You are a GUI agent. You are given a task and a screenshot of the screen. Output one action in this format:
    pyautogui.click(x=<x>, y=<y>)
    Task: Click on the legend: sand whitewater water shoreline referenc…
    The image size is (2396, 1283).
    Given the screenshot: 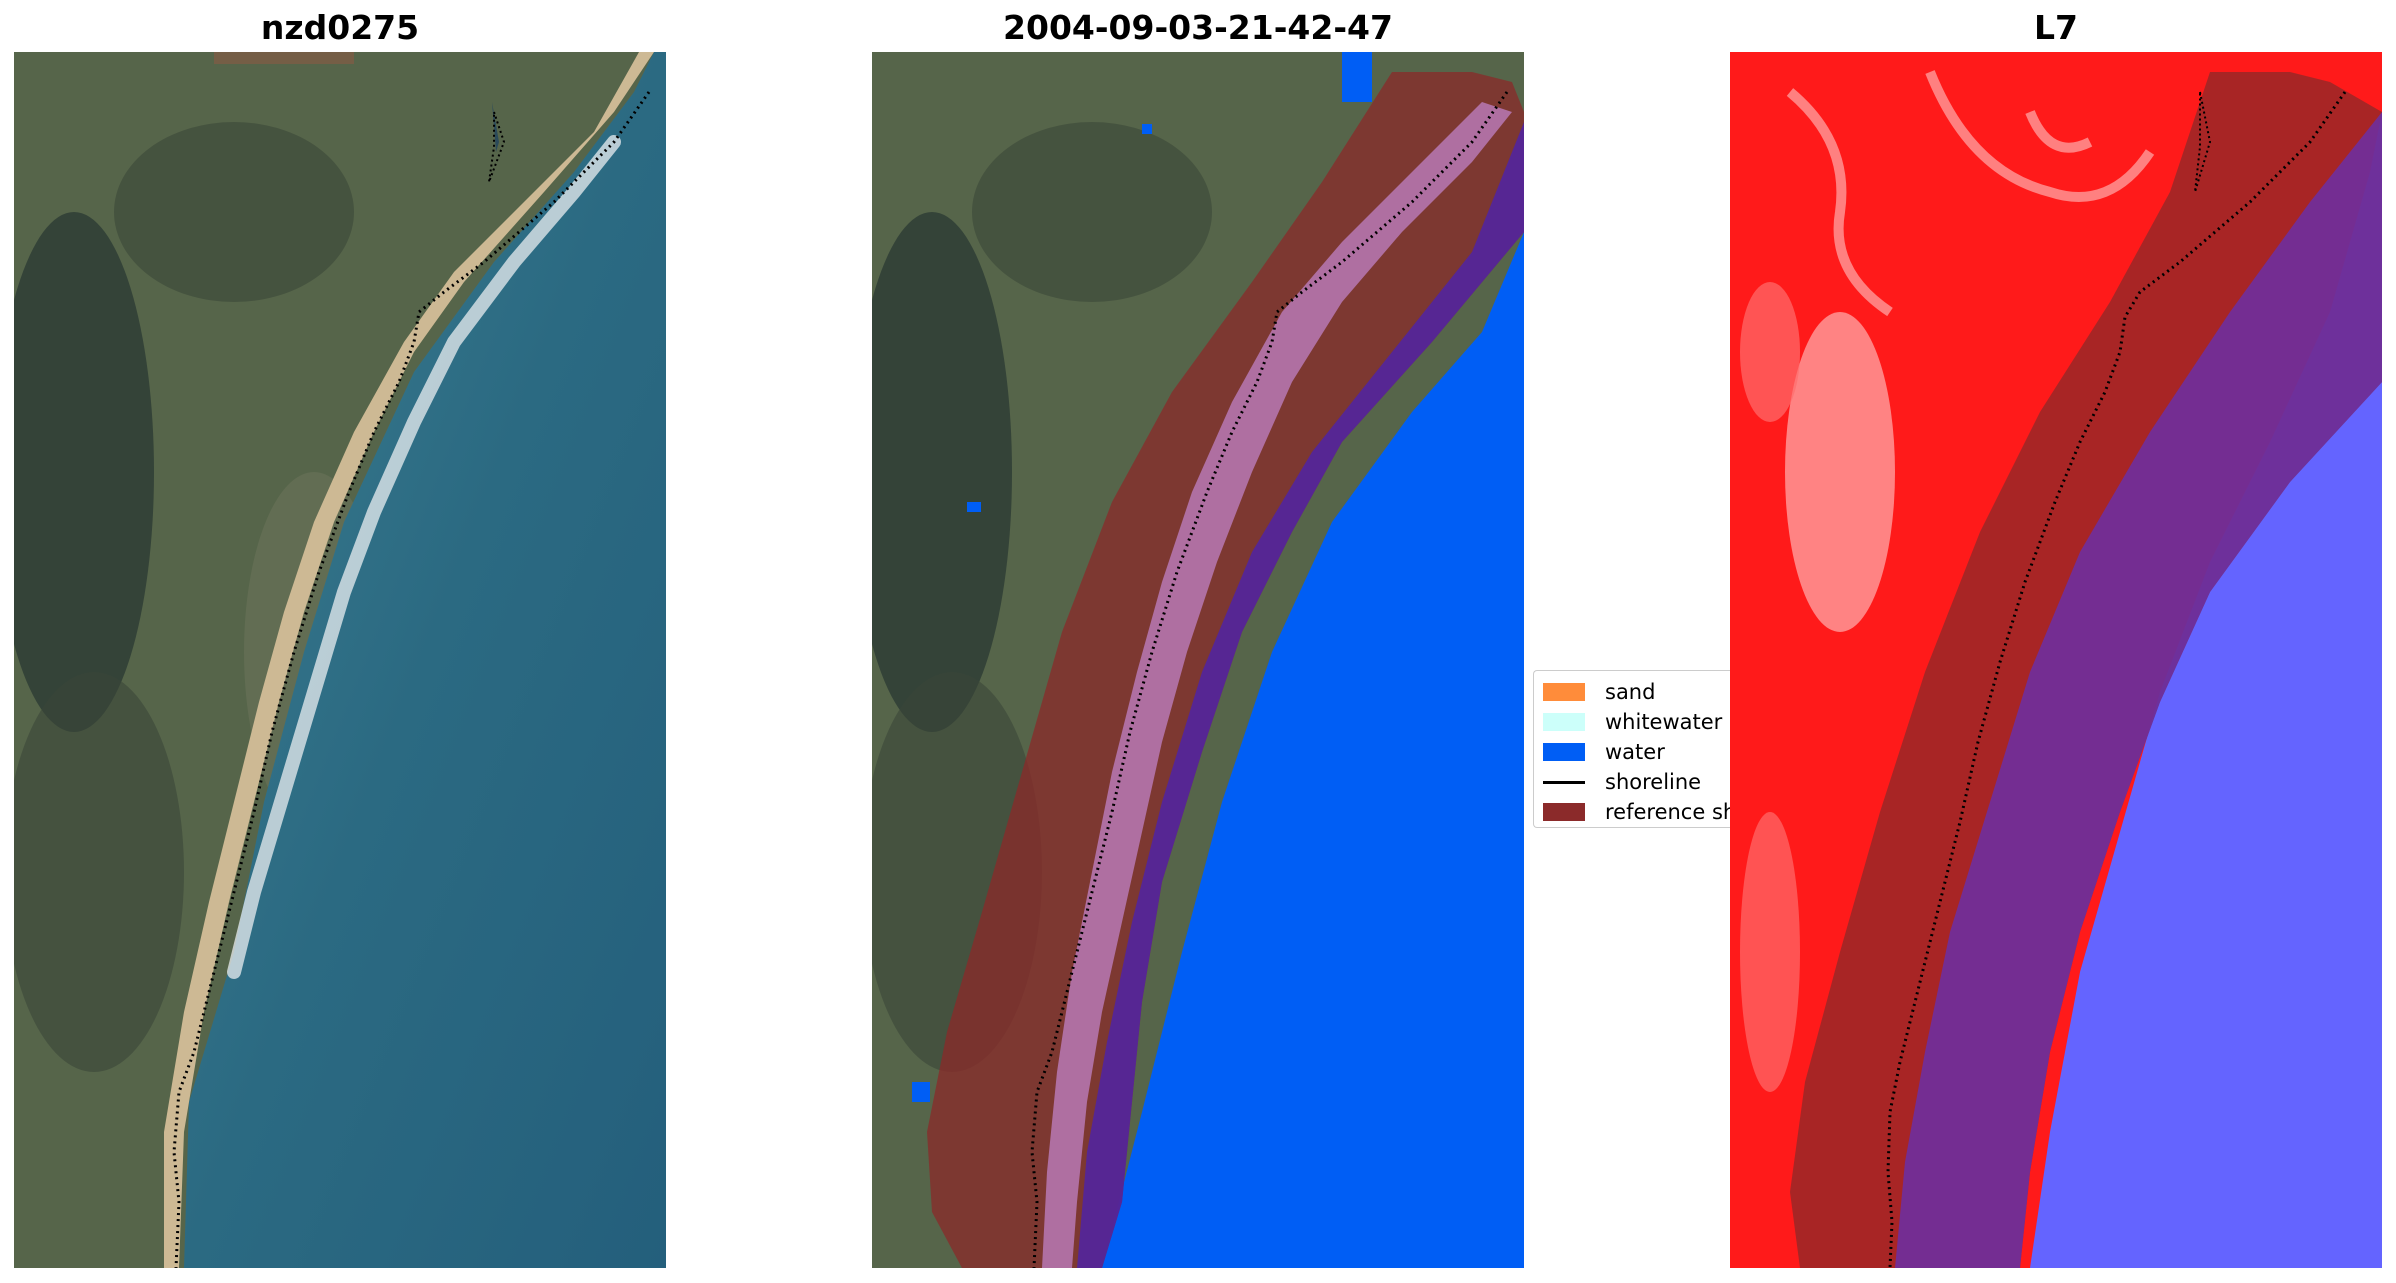 What is the action you would take?
    pyautogui.click(x=1634, y=749)
    